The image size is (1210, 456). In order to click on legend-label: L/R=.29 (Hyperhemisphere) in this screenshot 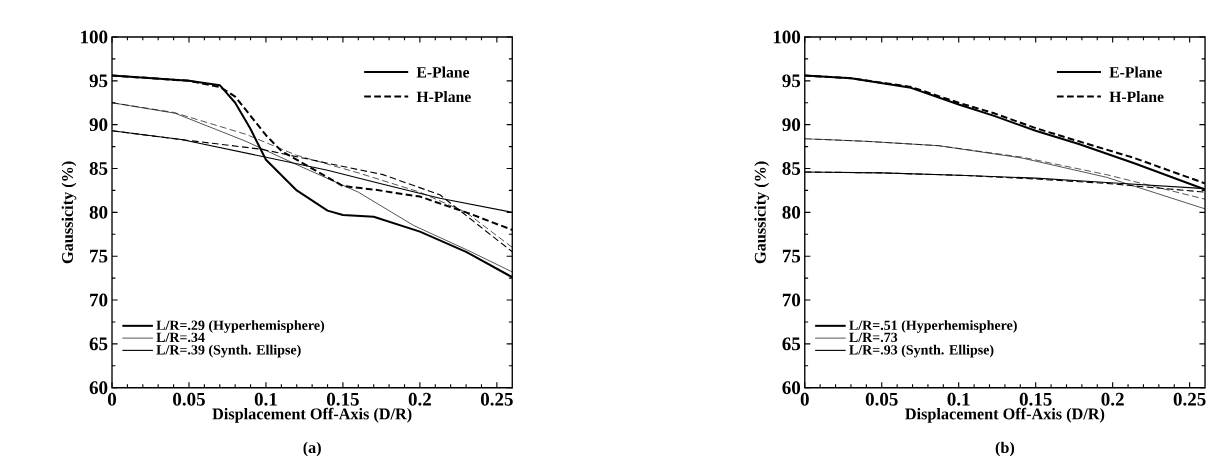, I will do `click(240, 326)`.